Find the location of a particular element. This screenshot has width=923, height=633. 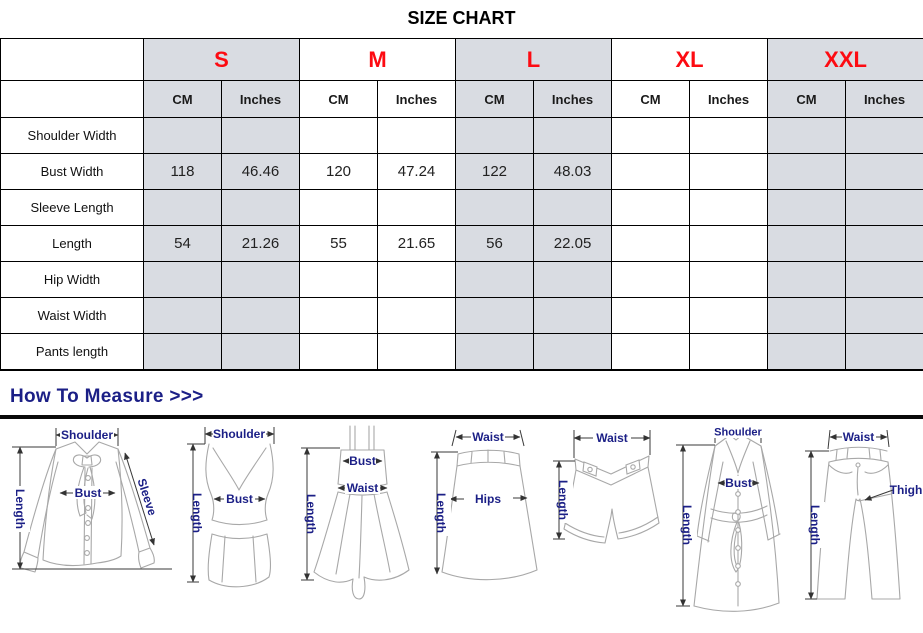

size-header-row: S M L XL XXL is located at coordinates (461, 59).